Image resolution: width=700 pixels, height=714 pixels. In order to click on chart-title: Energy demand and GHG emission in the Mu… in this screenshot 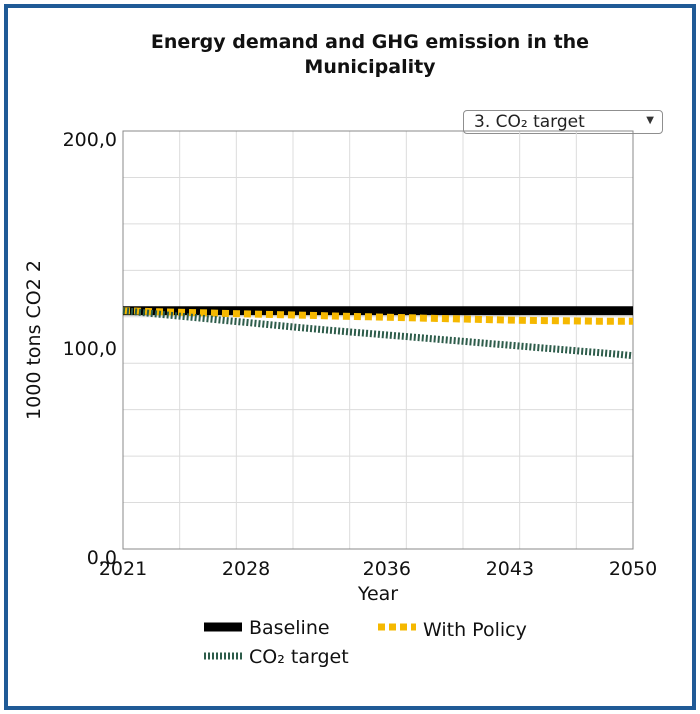, I will do `click(370, 54)`.